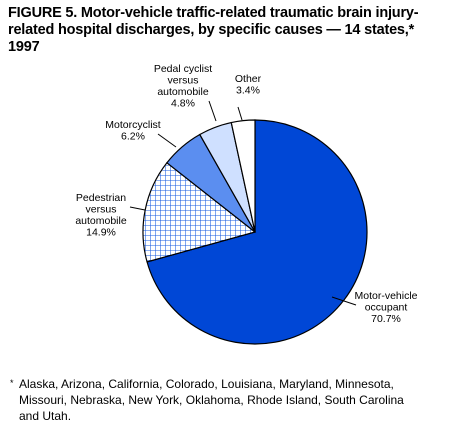  I want to click on slice-other, so click(243, 176).